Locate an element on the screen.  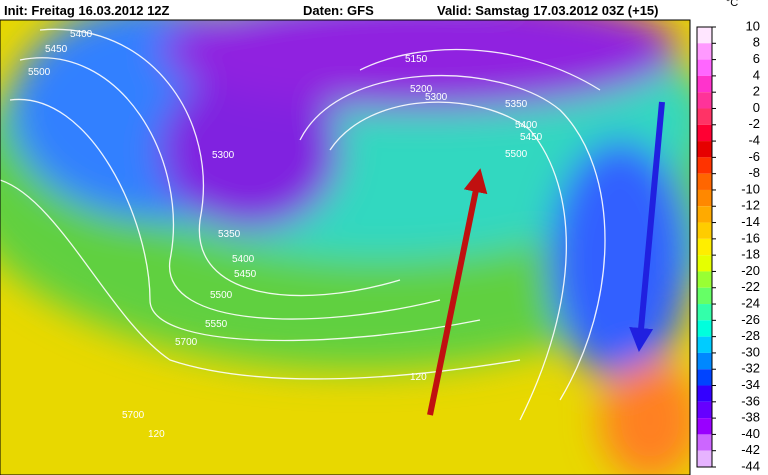
colorbar-tick-label: 2 is located at coordinates (756, 91).